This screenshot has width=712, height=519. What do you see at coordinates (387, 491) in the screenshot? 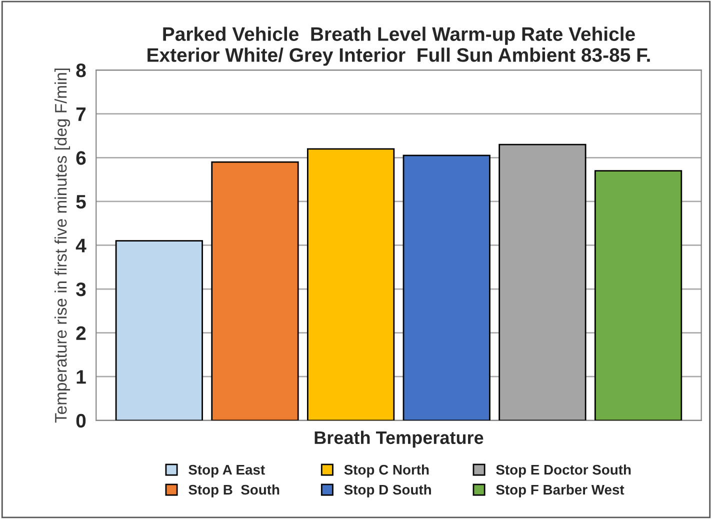
I see `legend-label: Stop D South` at bounding box center [387, 491].